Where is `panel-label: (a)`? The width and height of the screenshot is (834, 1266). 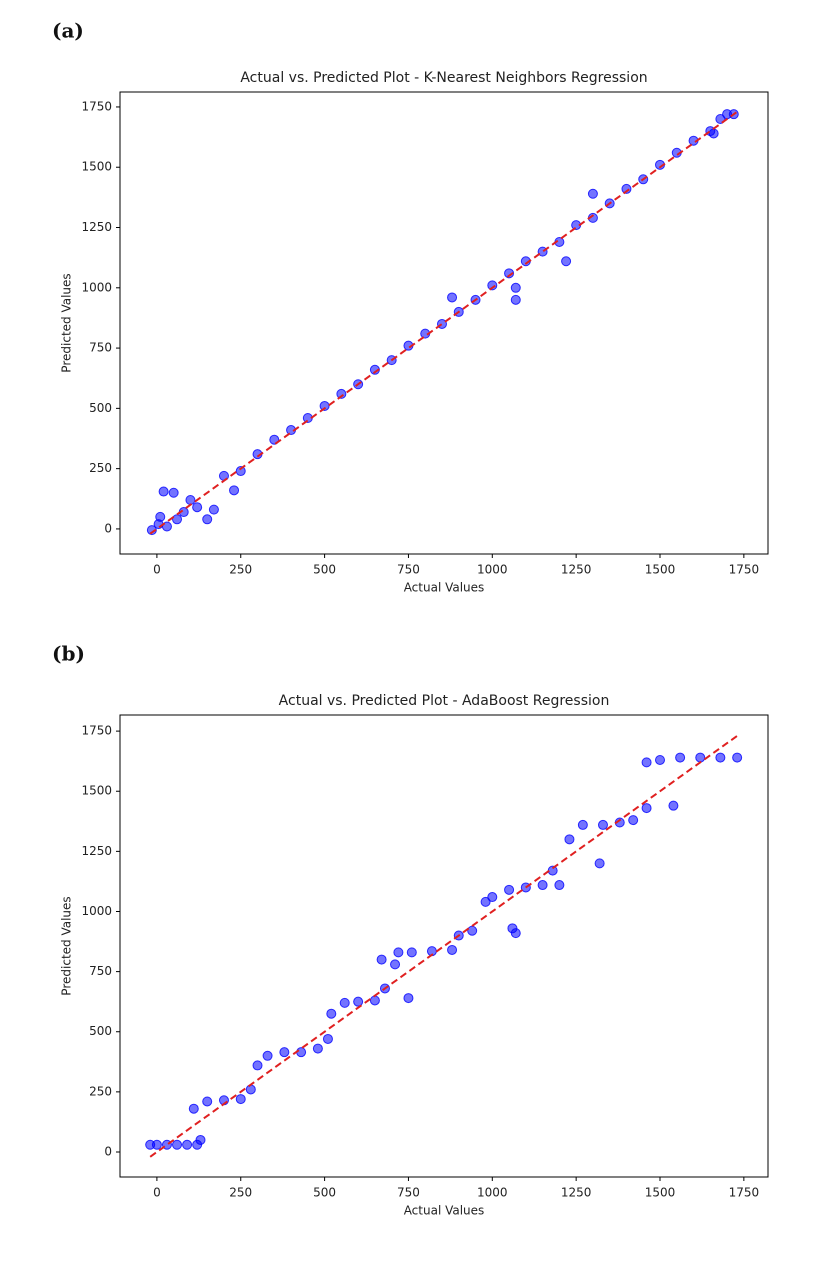
panel-label: (a) is located at coordinates (68, 31).